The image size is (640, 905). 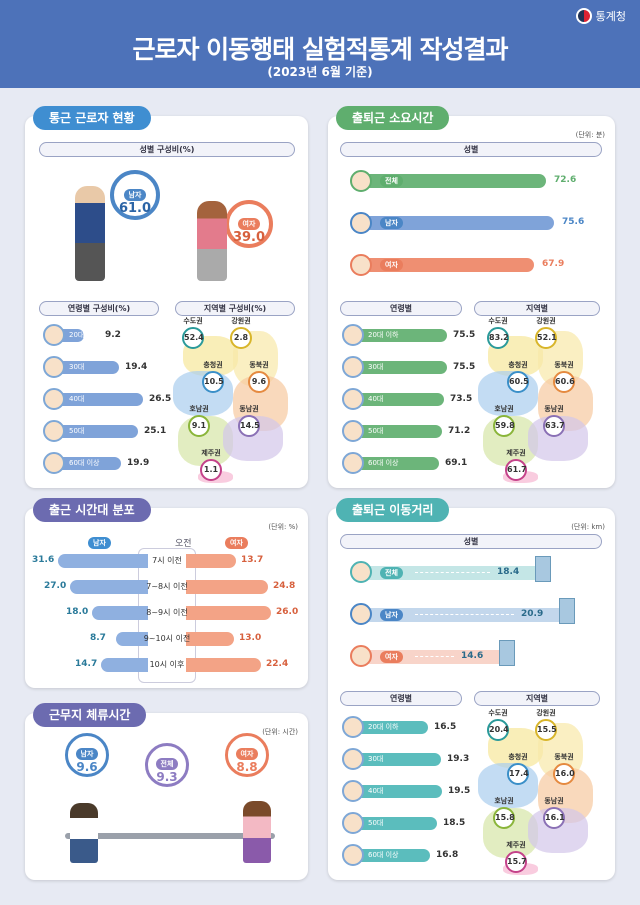 What do you see at coordinates (199, 426) in the screenshot?
I see `region-value: 9.1` at bounding box center [199, 426].